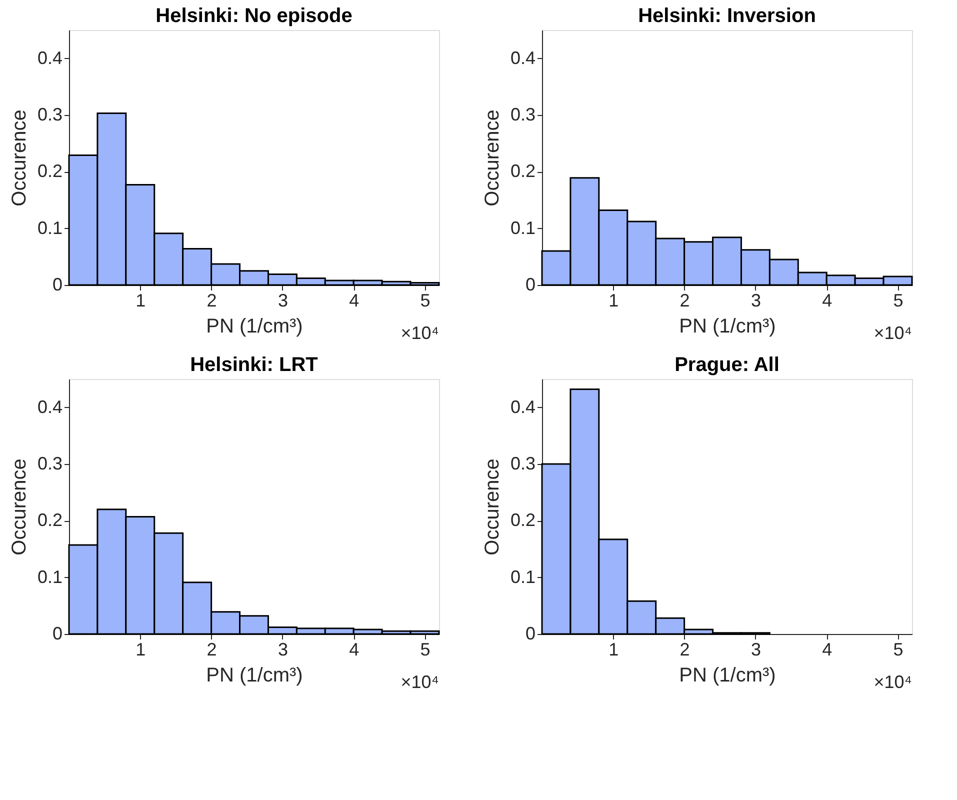 The image size is (957, 800). I want to click on chart-title: Helsinki: LRT, so click(254, 365).